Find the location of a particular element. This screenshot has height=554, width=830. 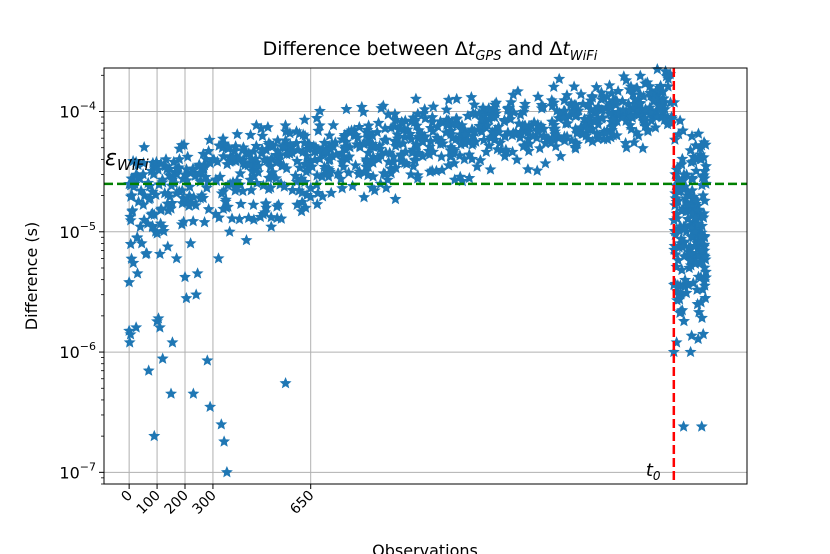

title-middle: and is located at coordinates (525, 49).